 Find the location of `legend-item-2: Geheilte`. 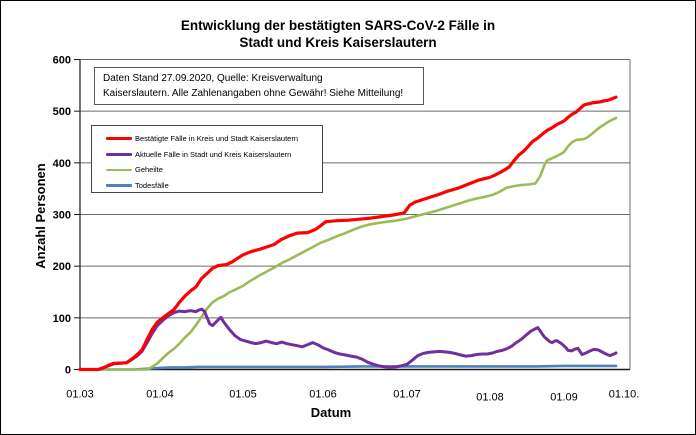

legend-item-2: Geheilte is located at coordinates (211, 170).